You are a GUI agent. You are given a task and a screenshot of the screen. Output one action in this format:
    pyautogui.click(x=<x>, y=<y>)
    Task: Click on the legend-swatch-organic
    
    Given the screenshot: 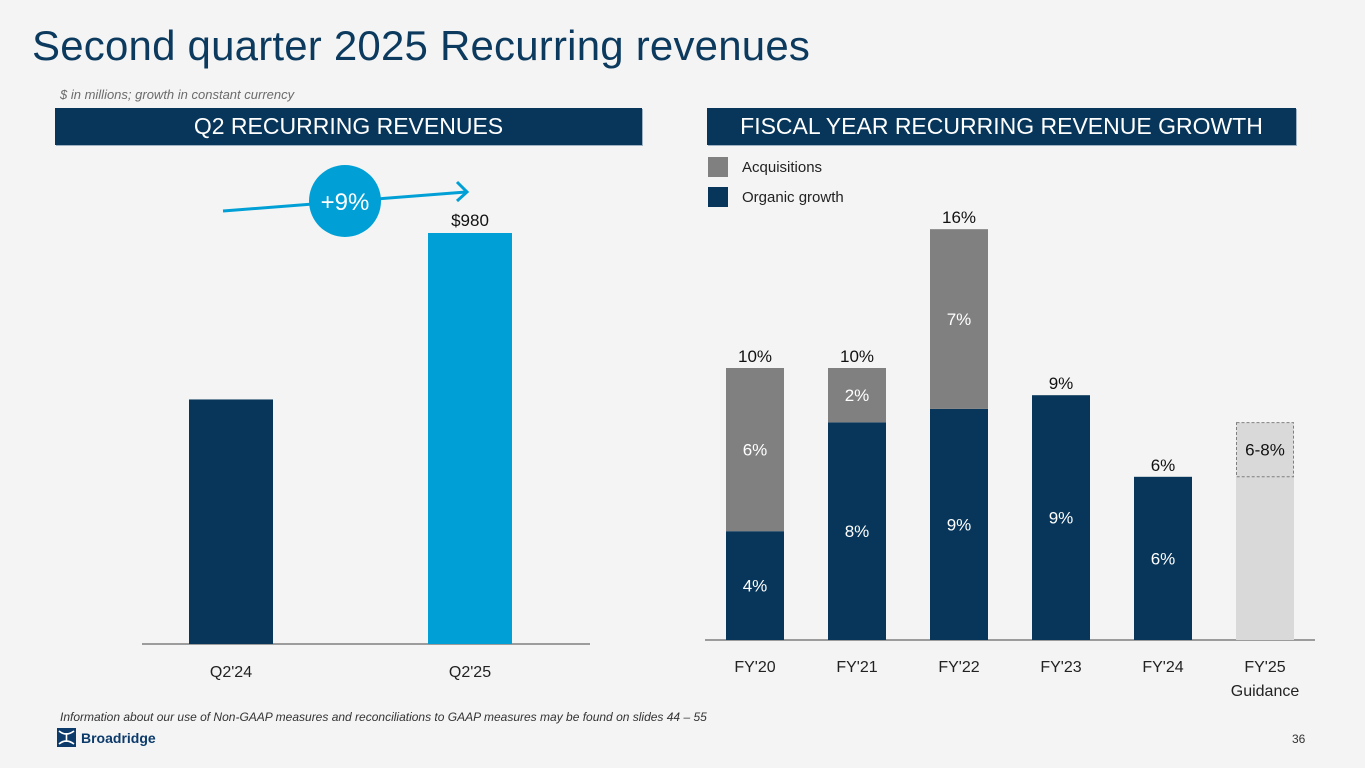 What is the action you would take?
    pyautogui.click(x=718, y=197)
    